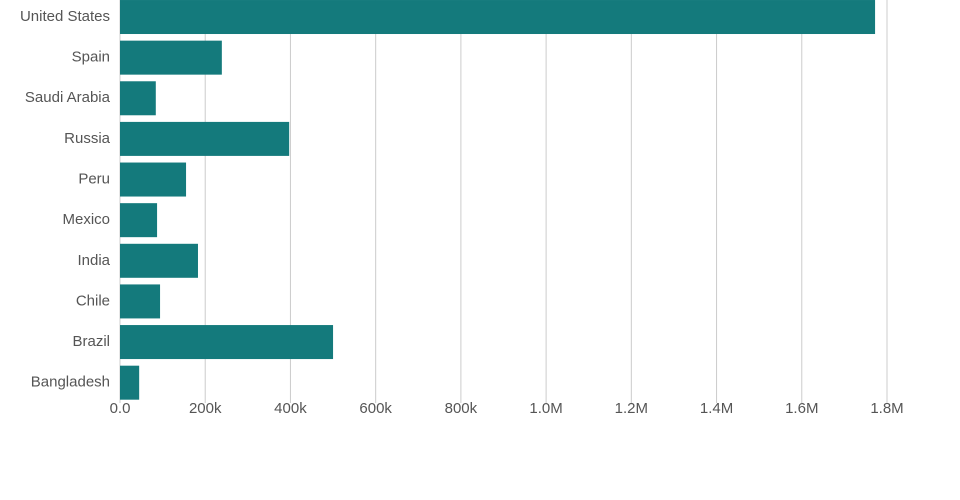  Describe the element at coordinates (86, 219) in the screenshot. I see `y-tick-label: Mexico` at that location.